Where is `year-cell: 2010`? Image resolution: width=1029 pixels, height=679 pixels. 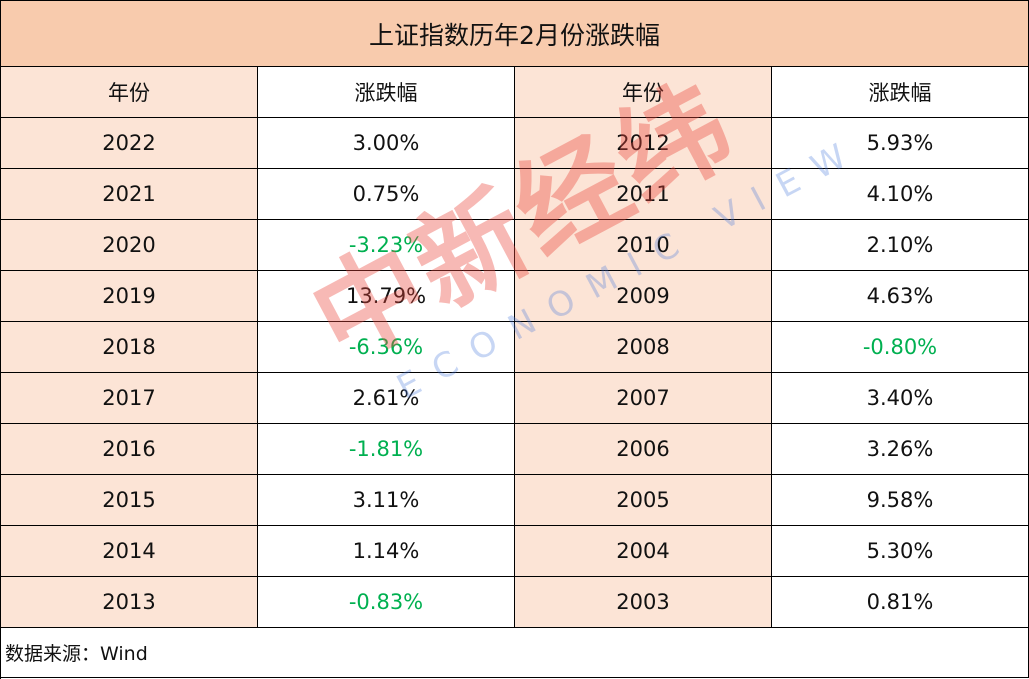 year-cell: 2010 is located at coordinates (643, 245).